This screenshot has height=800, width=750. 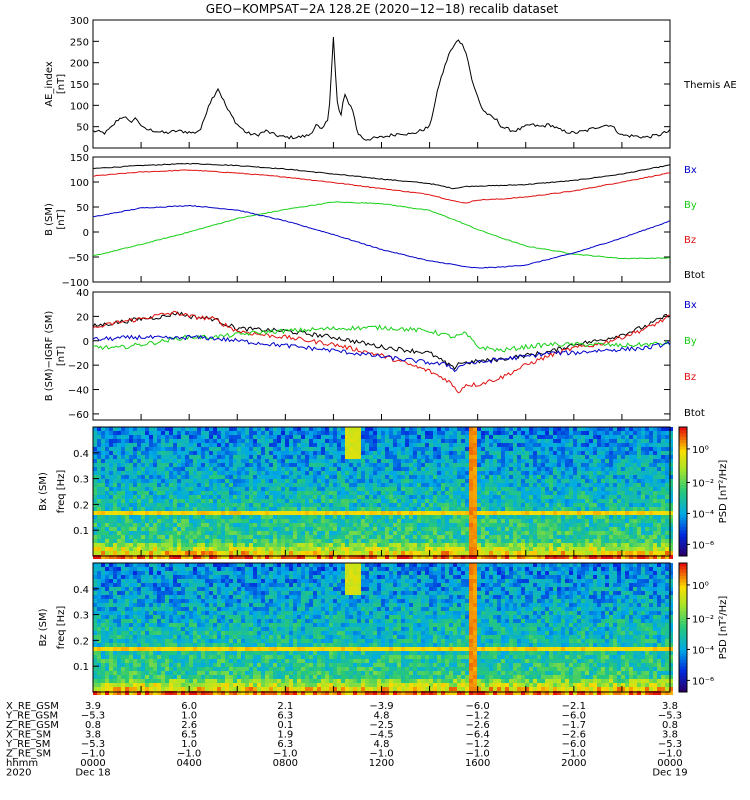 I want to click on legend-bx: Bx, so click(x=690, y=305).